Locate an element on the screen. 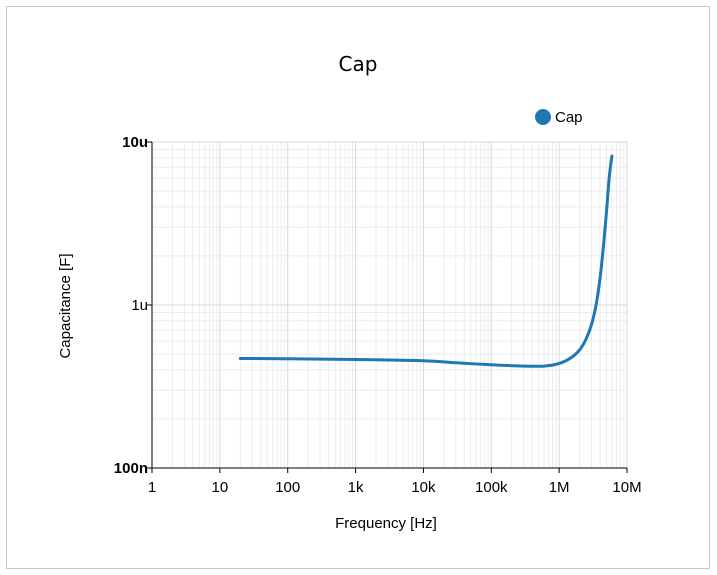 This screenshot has width=717, height=575. y-axis-label: Capacitance [F] is located at coordinates (65, 305).